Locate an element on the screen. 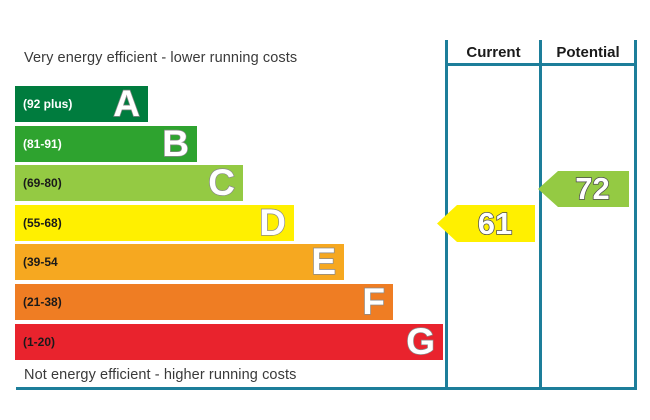 Image resolution: width=650 pixels, height=420 pixels. table-border-right is located at coordinates (635, 215).